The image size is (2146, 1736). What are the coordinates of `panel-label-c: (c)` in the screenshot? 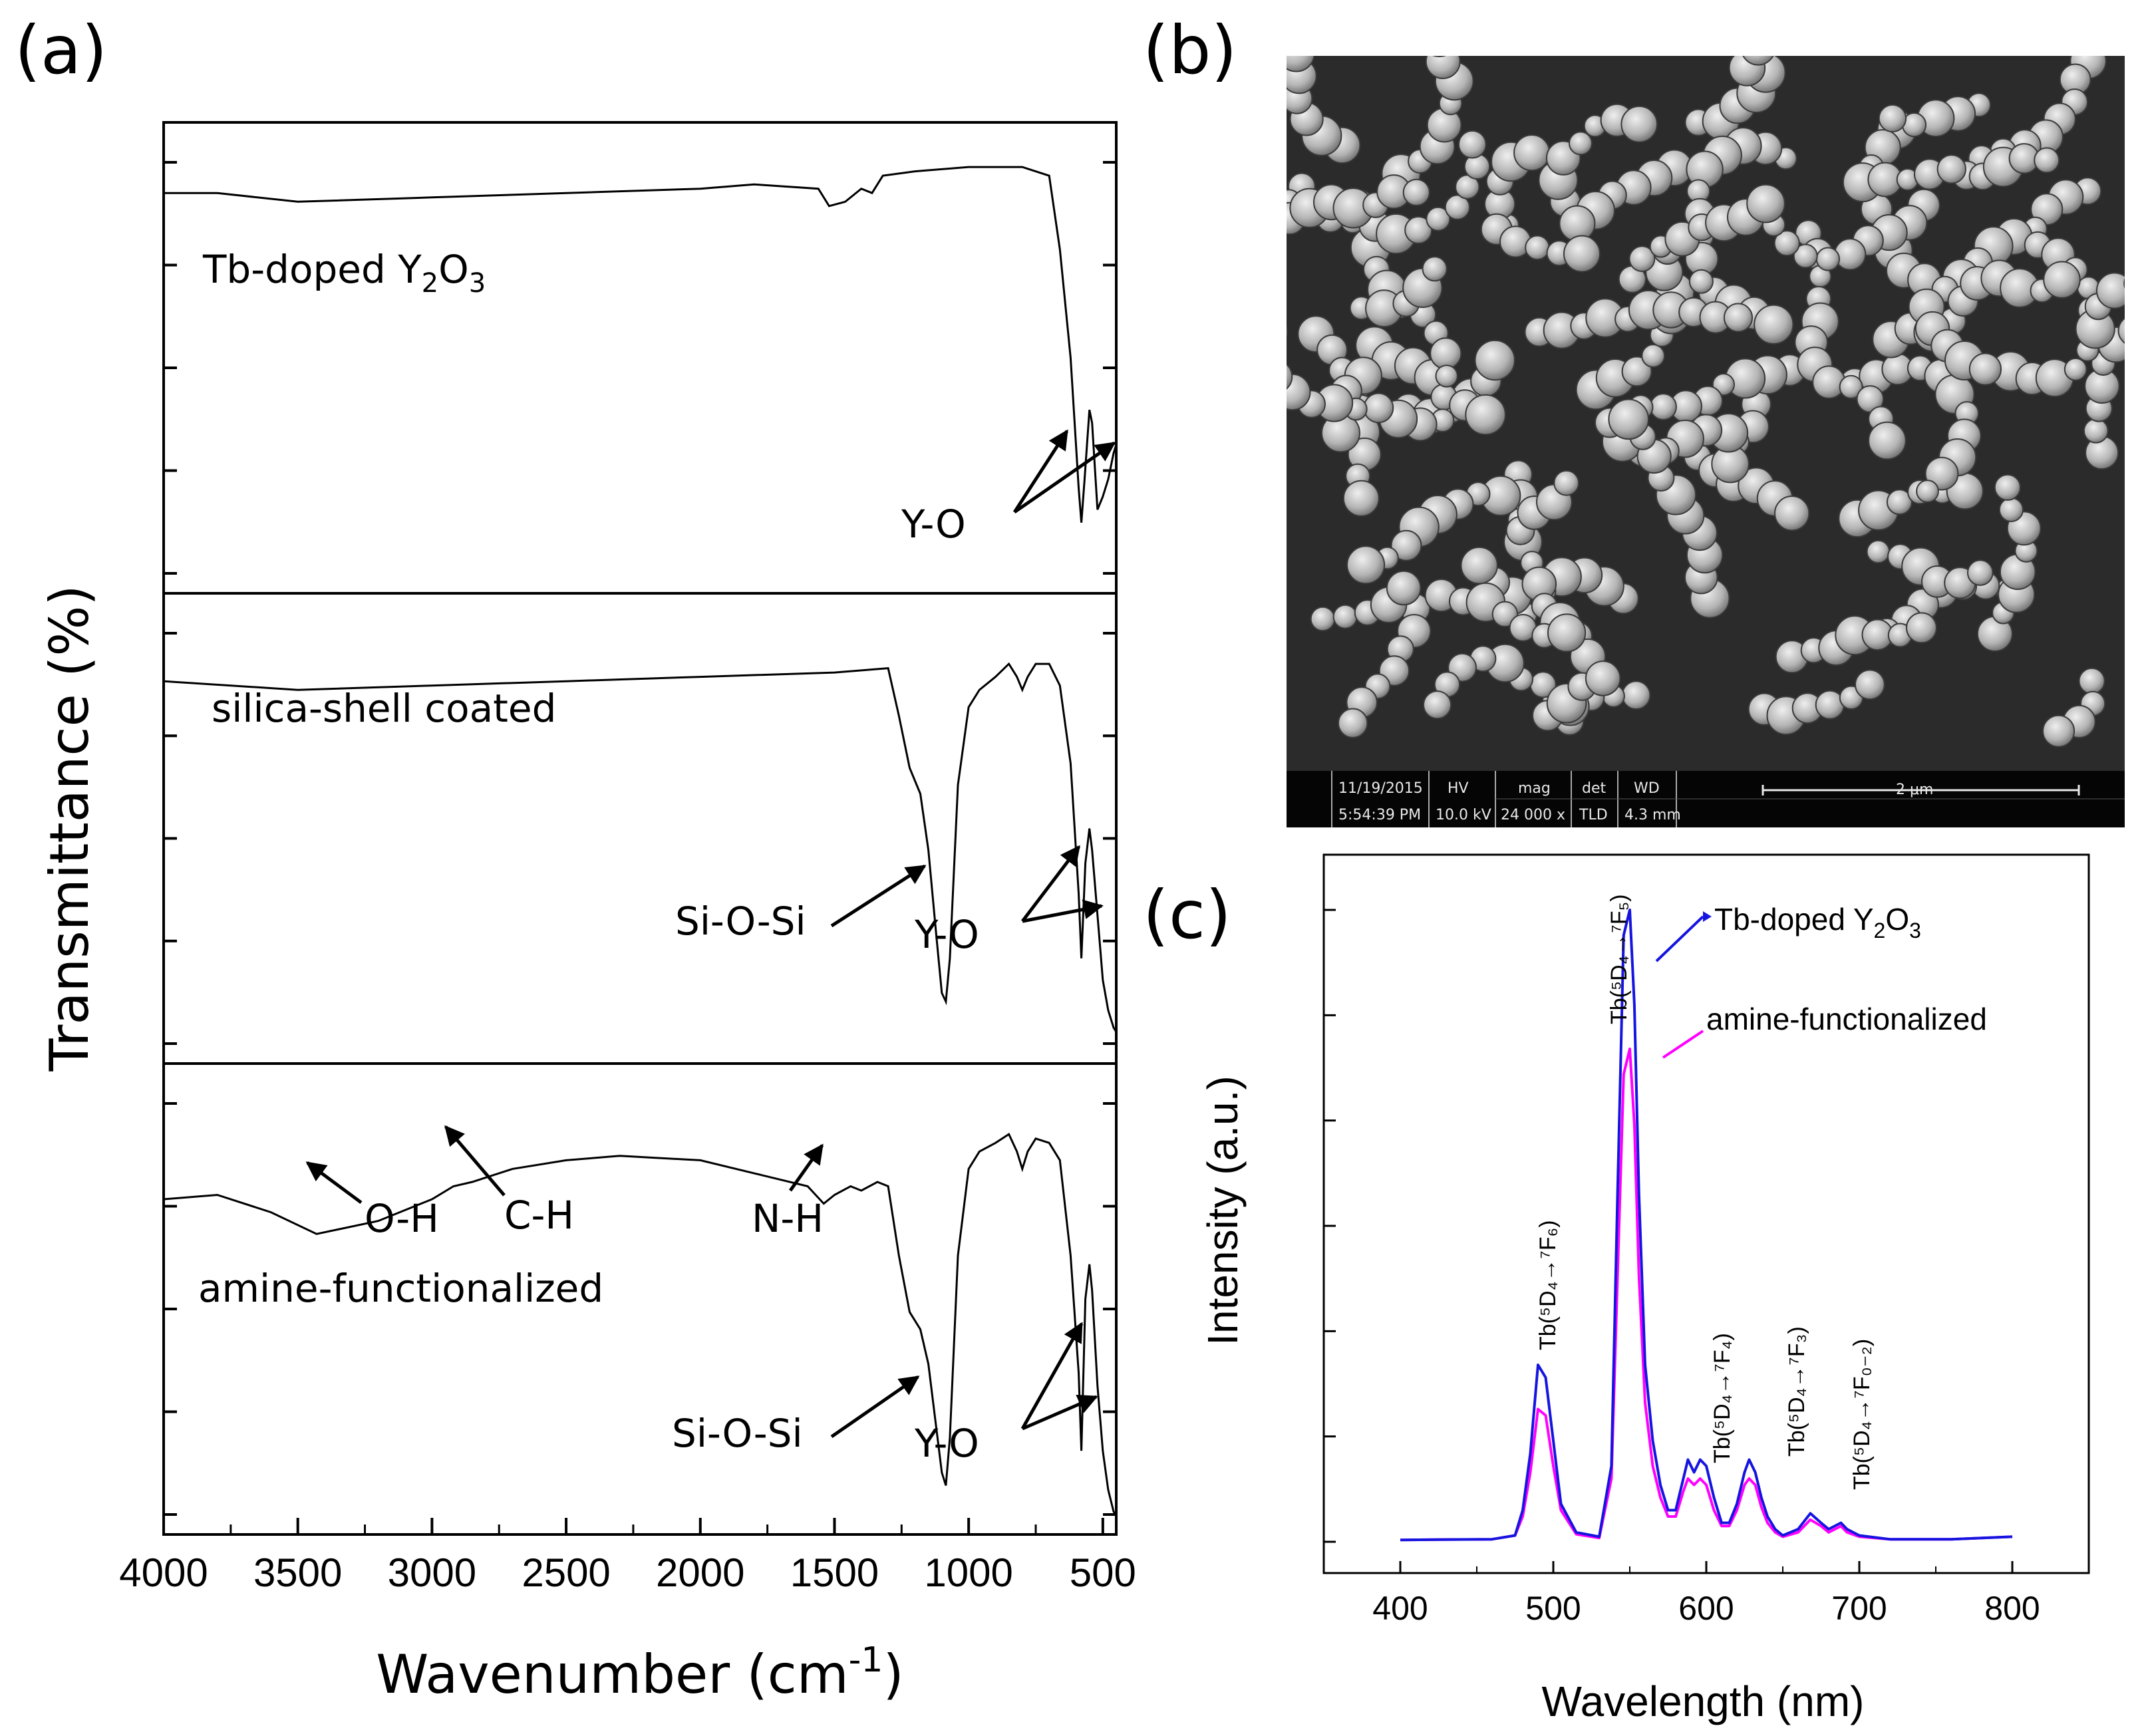 It's located at (1187, 915).